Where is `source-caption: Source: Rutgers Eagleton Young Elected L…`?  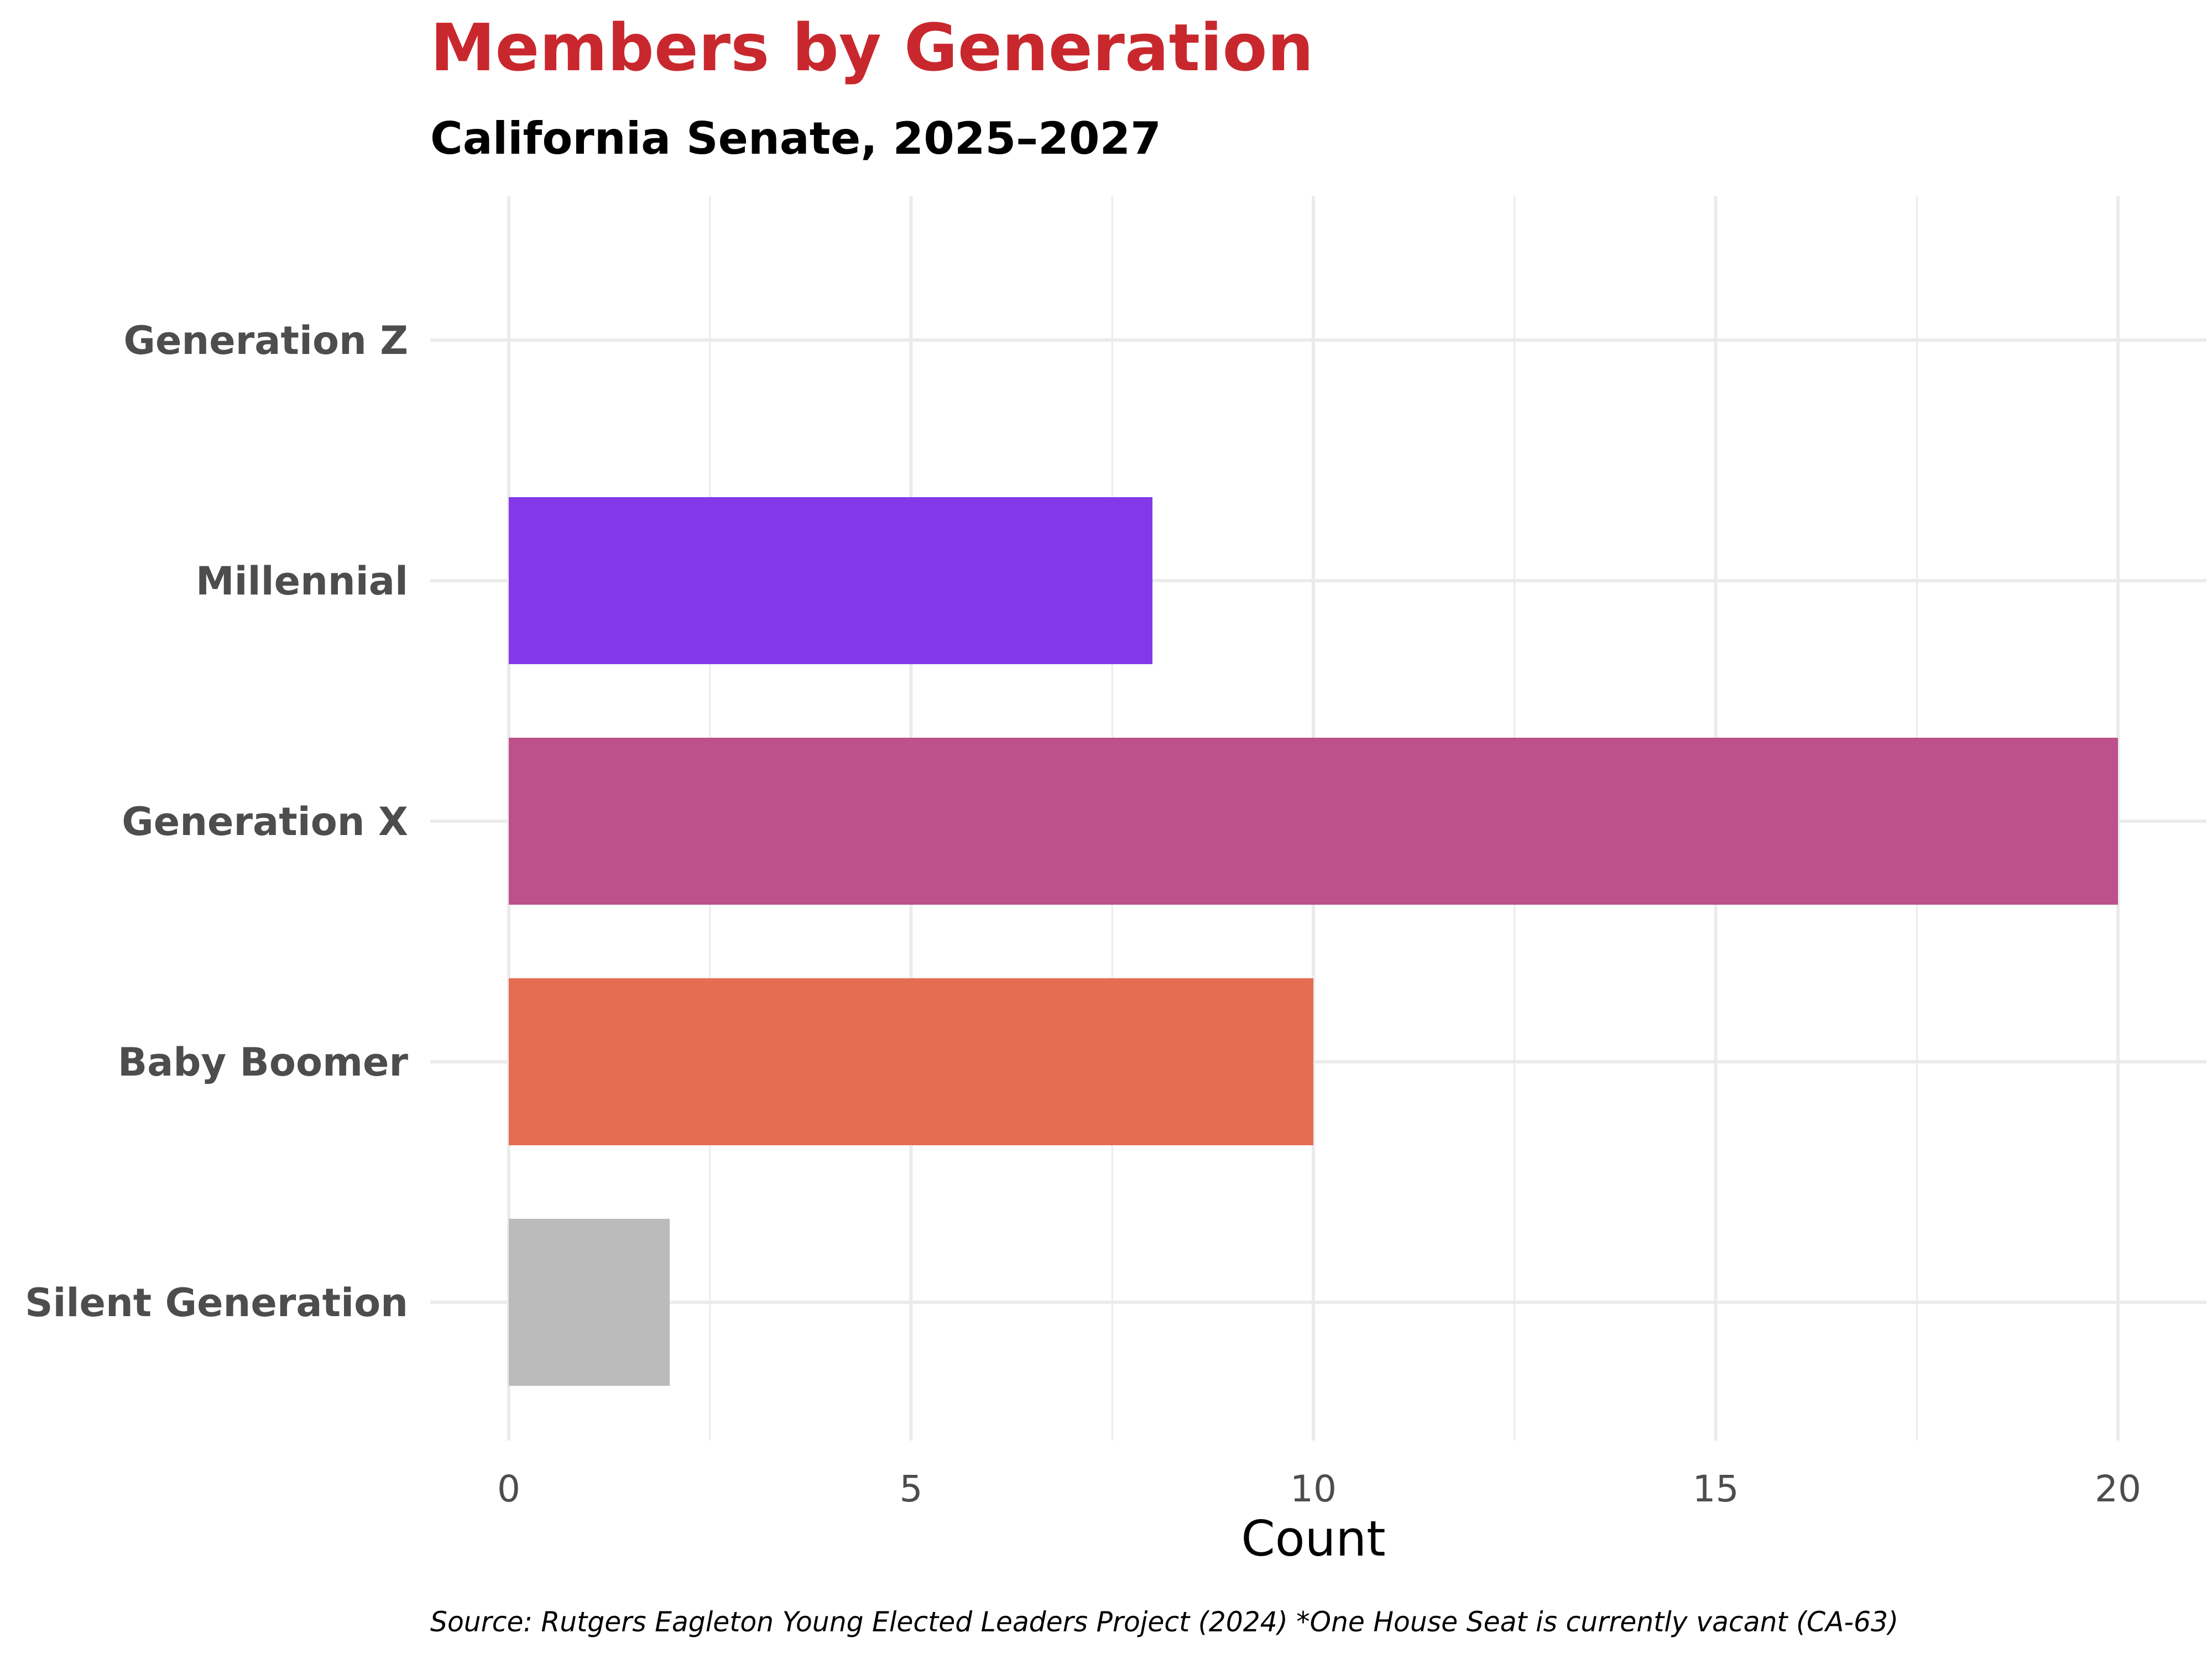 source-caption: Source: Rutgers Eagleton Young Elected L… is located at coordinates (1164, 1622).